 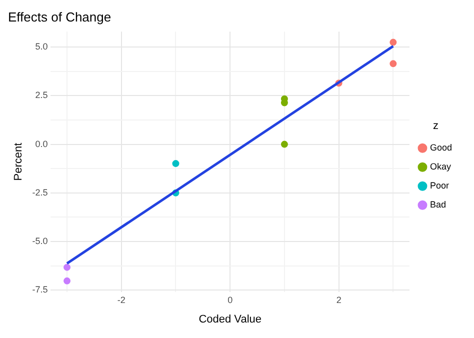 What do you see at coordinates (230, 299) in the screenshot?
I see `x-tick-label: 0` at bounding box center [230, 299].